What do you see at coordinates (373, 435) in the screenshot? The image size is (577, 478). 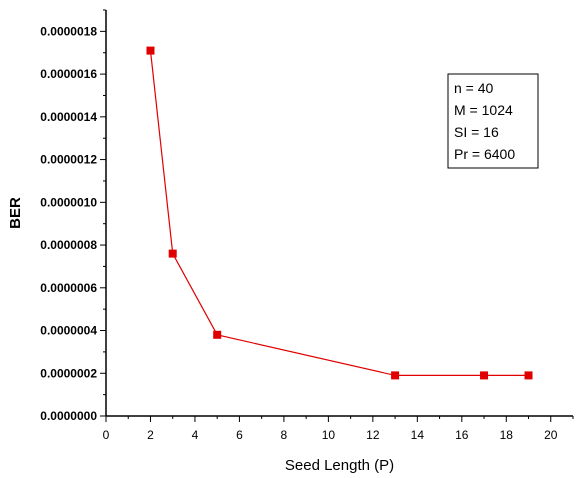 I see `x-tick-label: 12` at bounding box center [373, 435].